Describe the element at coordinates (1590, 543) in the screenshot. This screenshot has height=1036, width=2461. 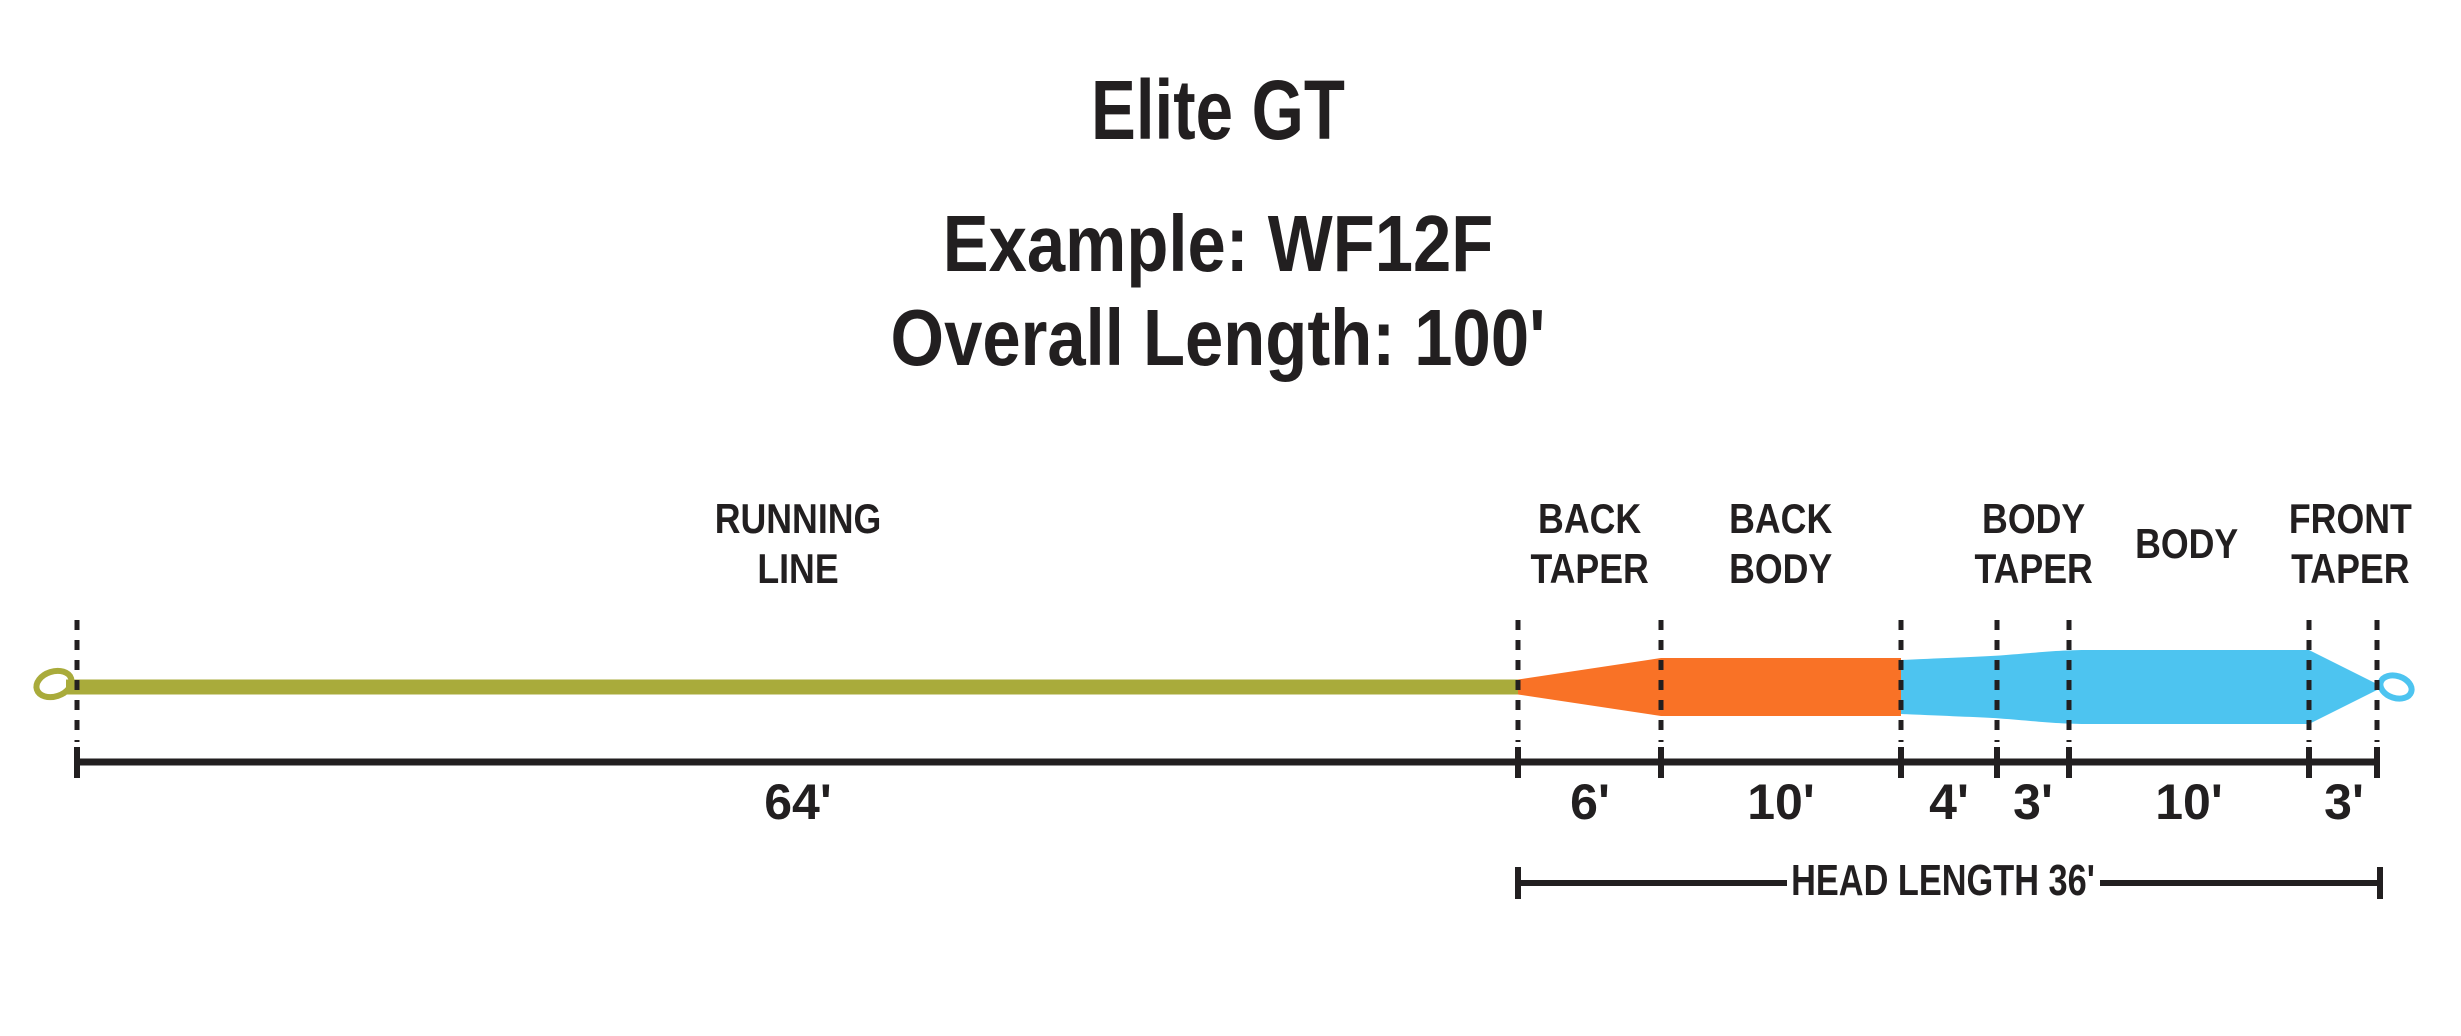
I see `section-label-back-taper: BACK TAPER` at that location.